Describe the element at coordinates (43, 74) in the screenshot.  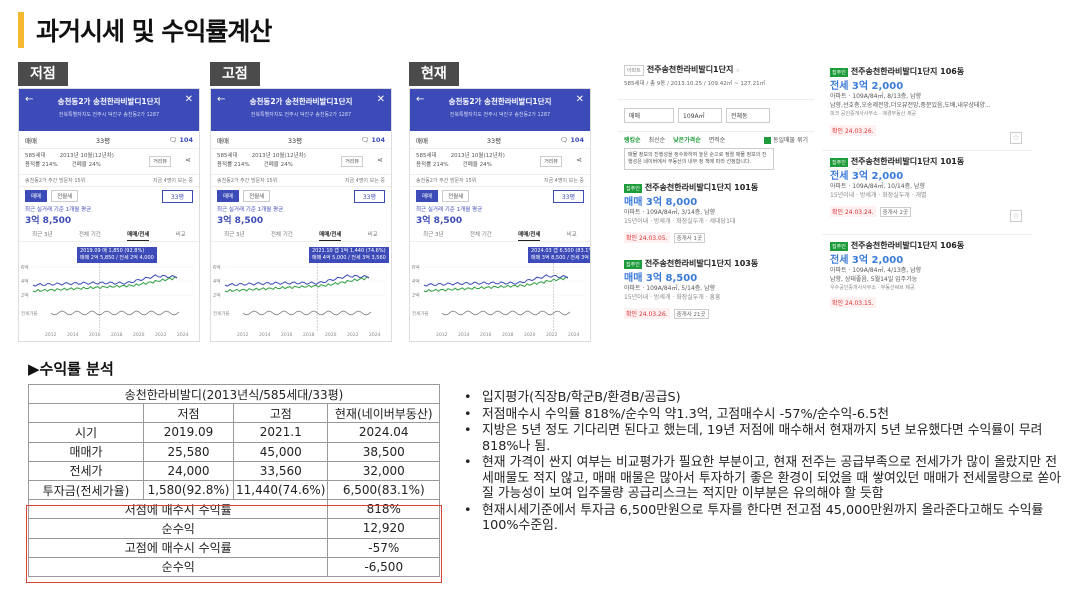
I see `period-label-low: 저점` at that location.